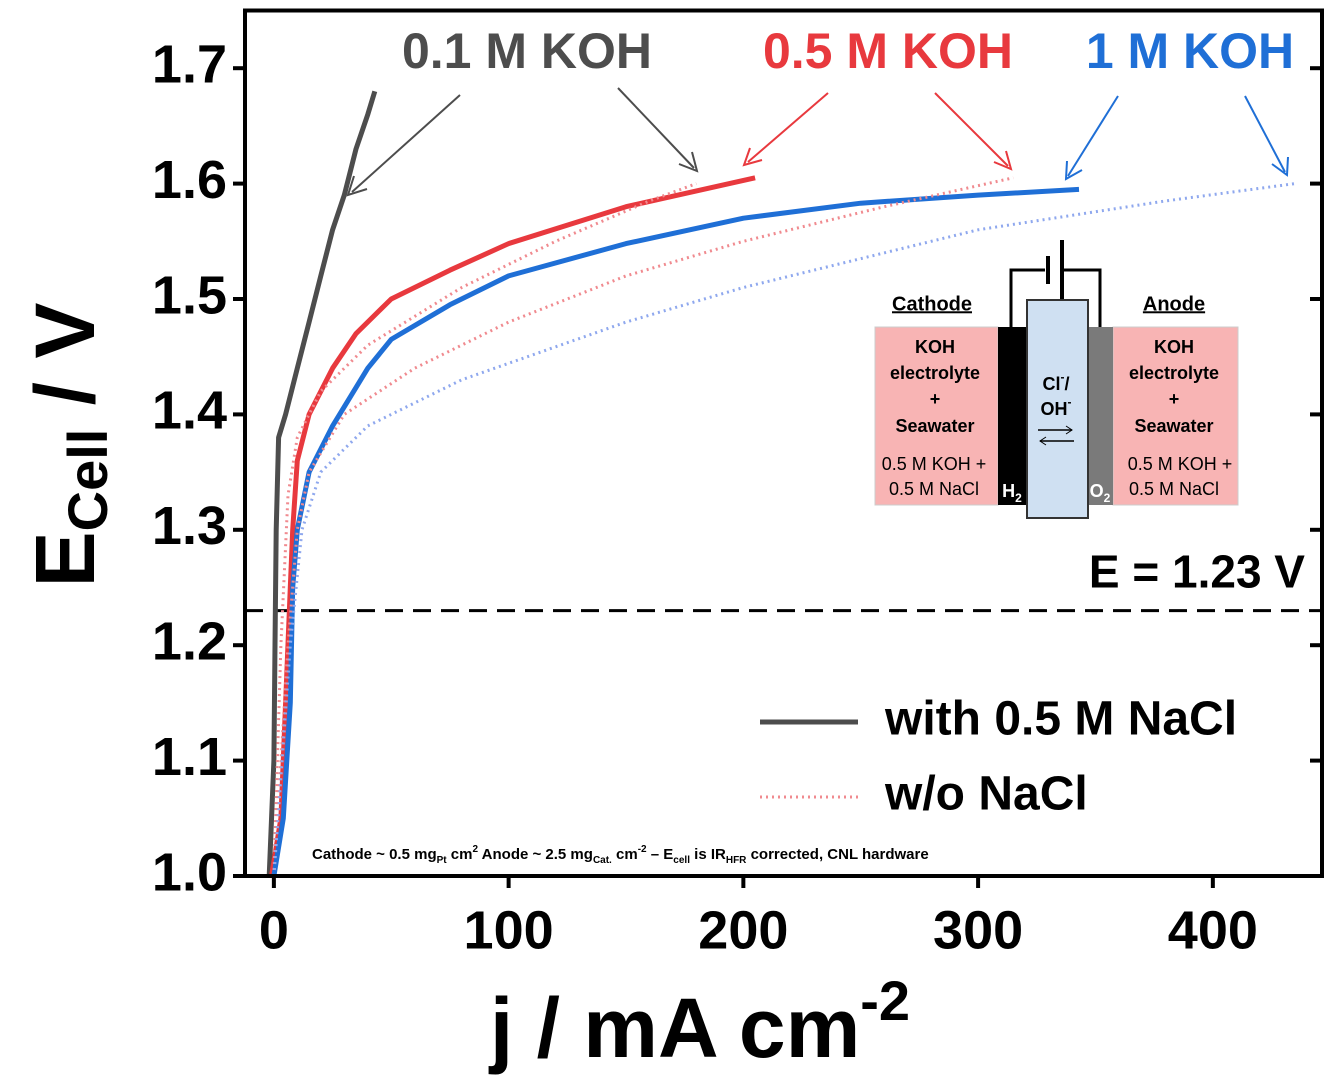 The image size is (1324, 1087). I want to click on y-tick-label: 1.6, so click(189, 180).